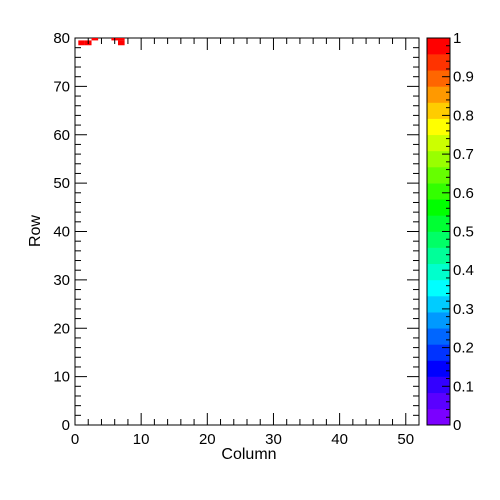 The image size is (500, 500). What do you see at coordinates (207, 439) in the screenshot?
I see `x-tick-label: 20` at bounding box center [207, 439].